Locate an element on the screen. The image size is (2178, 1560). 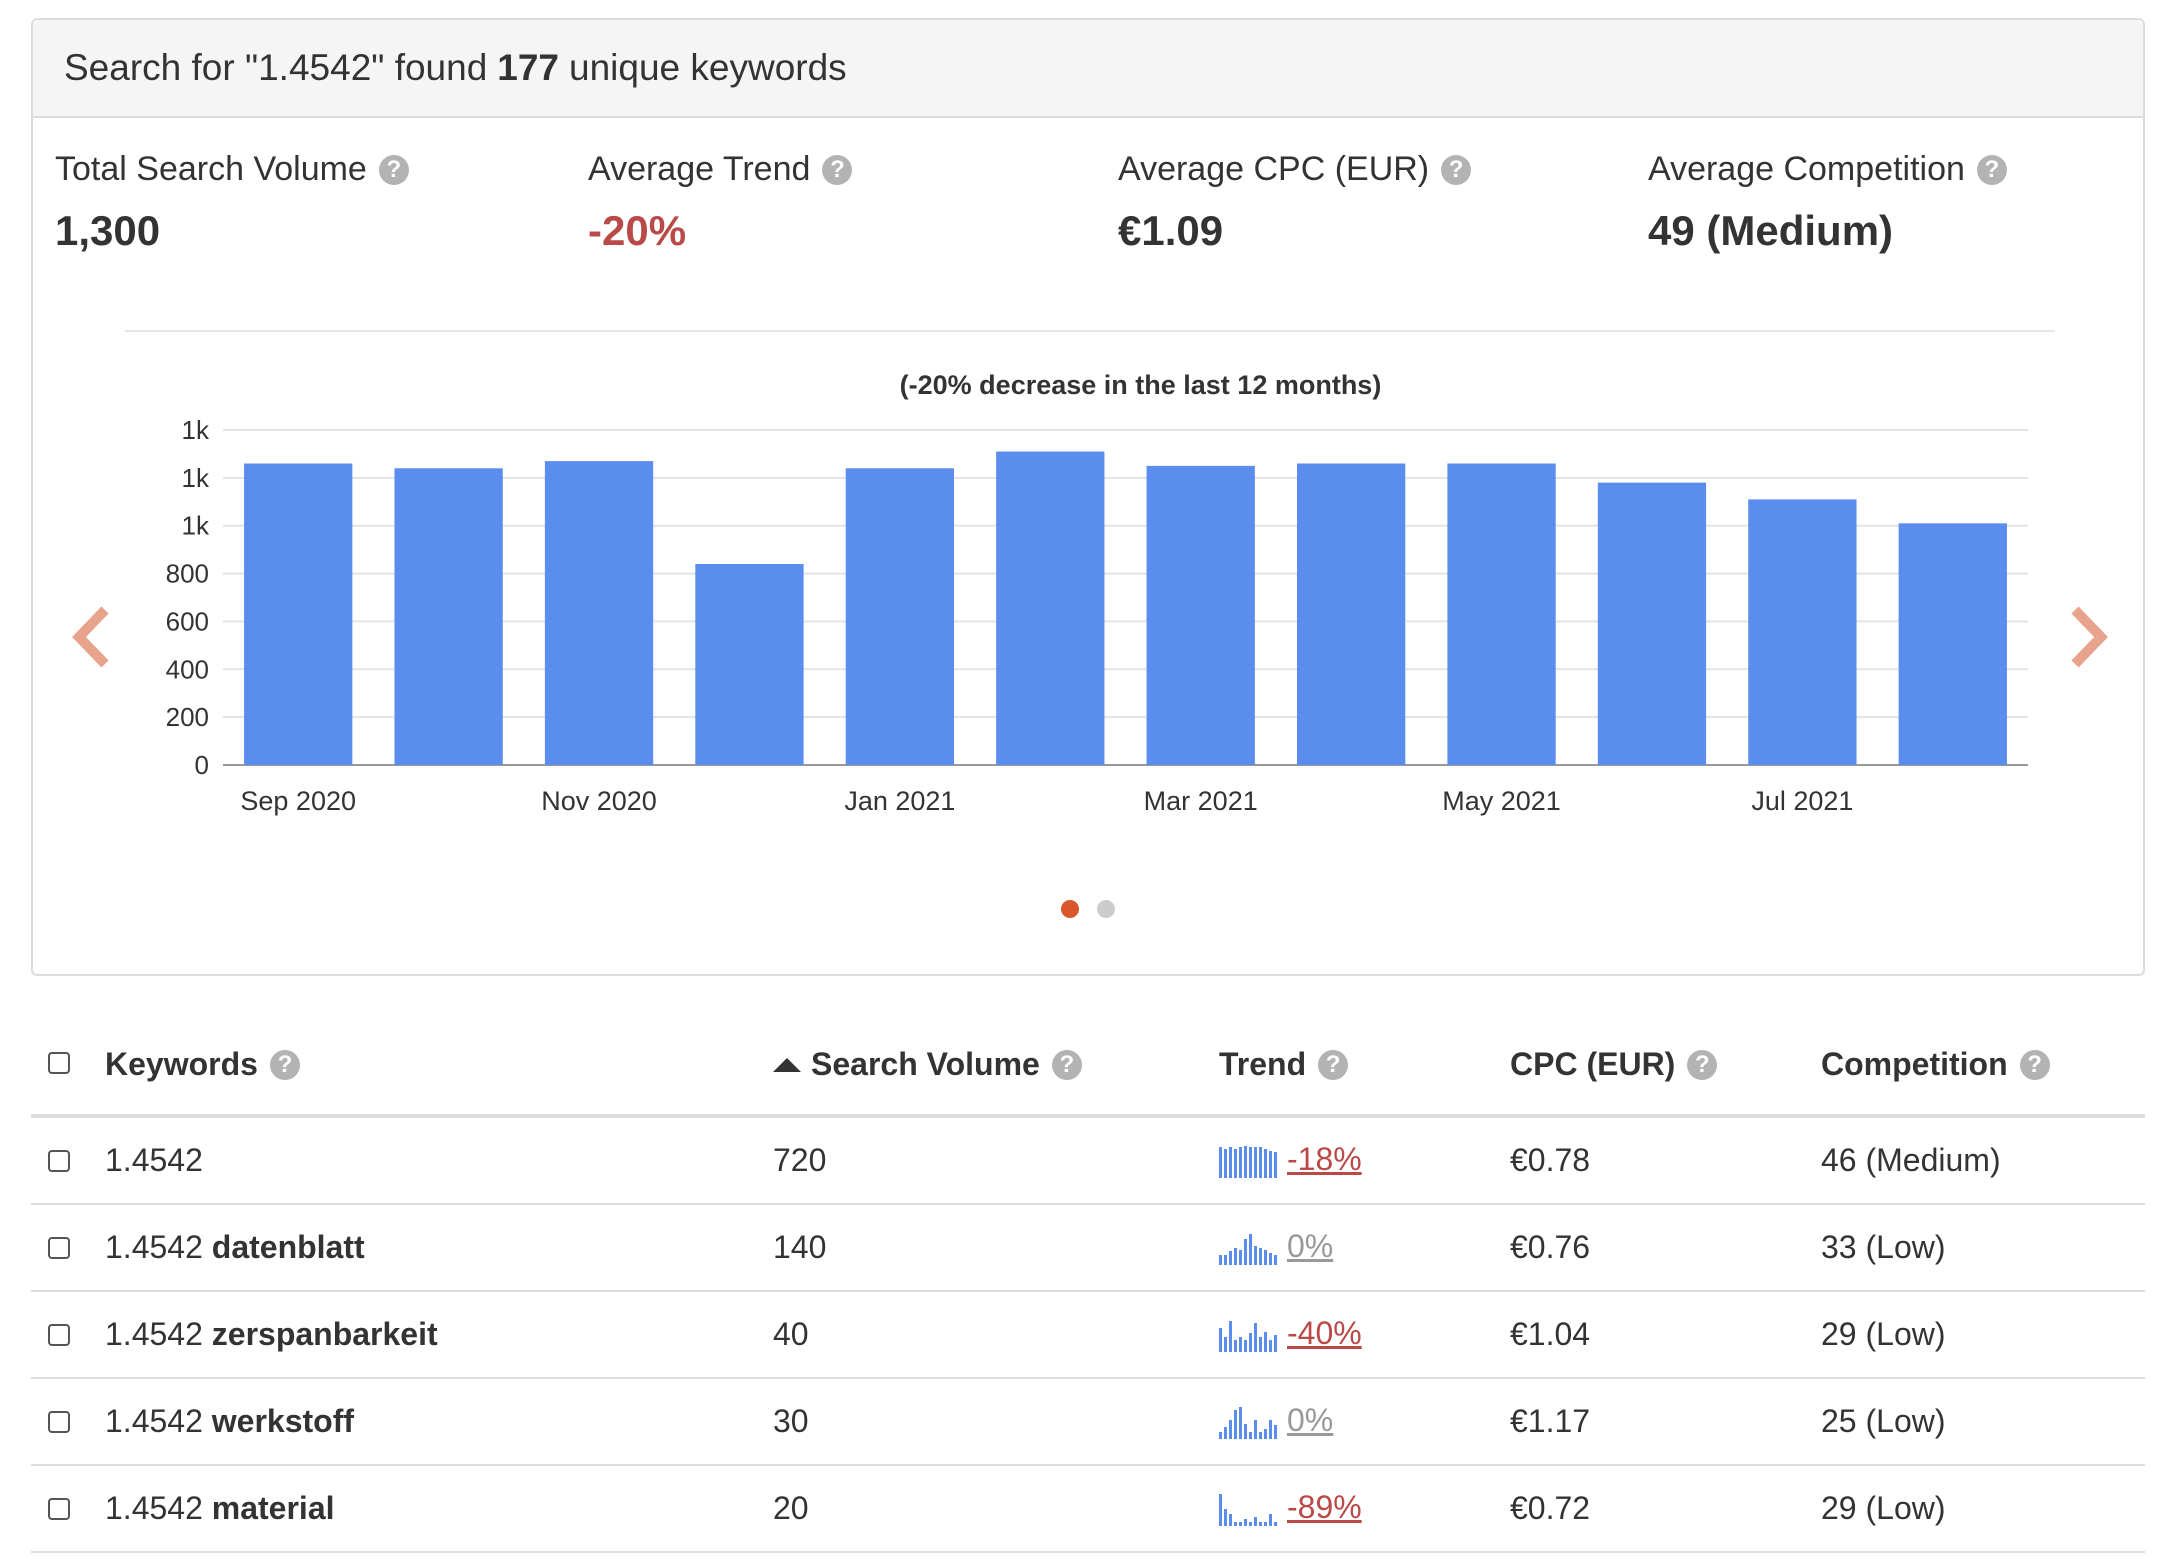
trend-link: -89% is located at coordinates (1324, 1507).